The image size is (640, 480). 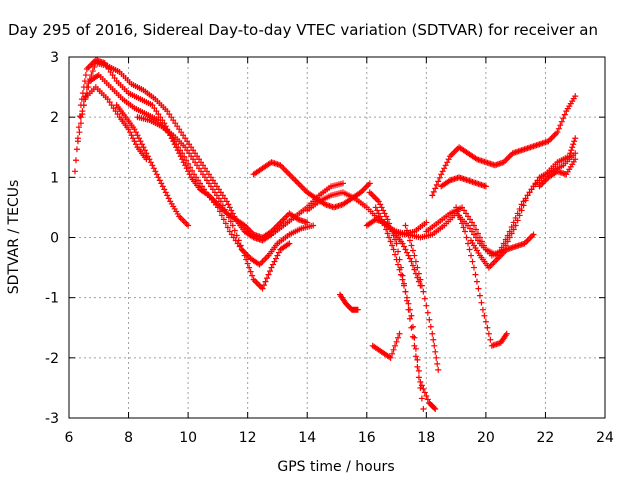 I want to click on y-axis-label: SDTVAR / TECUs, so click(x=14, y=237).